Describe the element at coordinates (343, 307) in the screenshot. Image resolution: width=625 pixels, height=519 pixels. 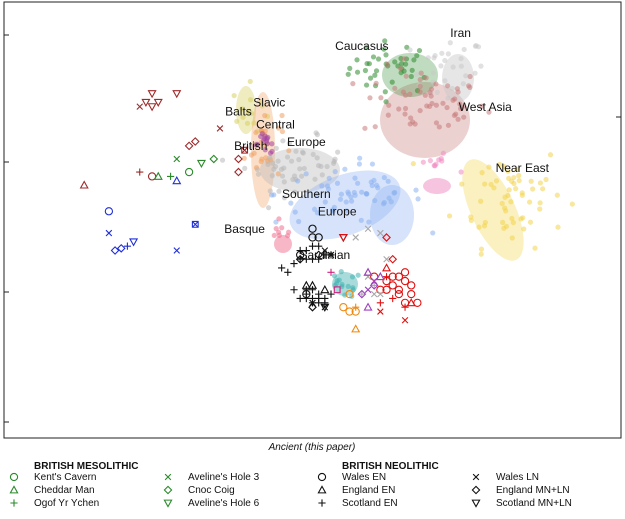
I see `sample-point-orange-cluster` at that location.